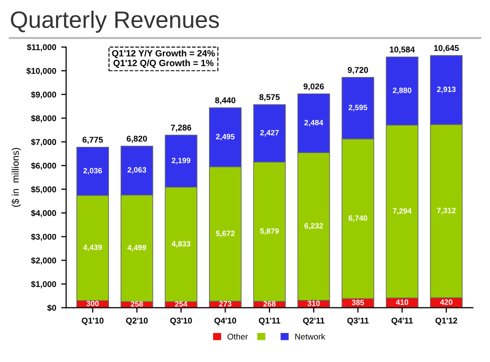  Describe the element at coordinates (181, 128) in the screenshot. I see `total-label: 7,286` at that location.